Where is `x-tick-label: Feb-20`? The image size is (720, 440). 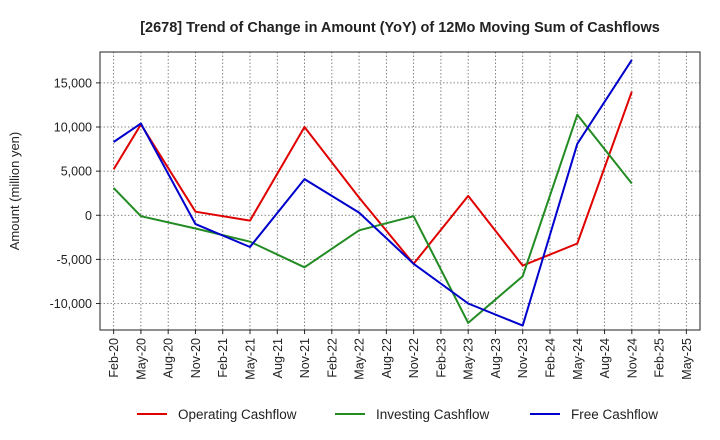
x-tick-label: Feb-20 is located at coordinates (114, 358).